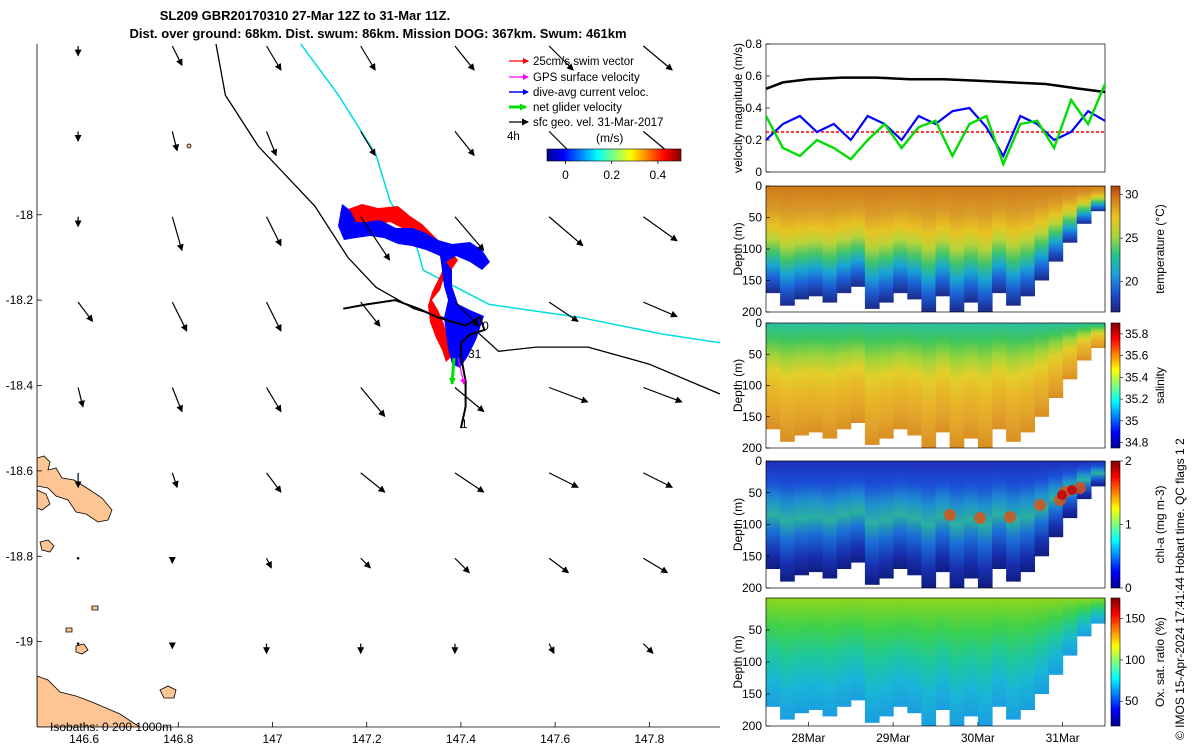 The height and width of the screenshot is (750, 1200). I want to click on velocity-panel: 0 0.2 0.4 0.6 0.8 velocity magnitude (m/s), so click(919, 108).